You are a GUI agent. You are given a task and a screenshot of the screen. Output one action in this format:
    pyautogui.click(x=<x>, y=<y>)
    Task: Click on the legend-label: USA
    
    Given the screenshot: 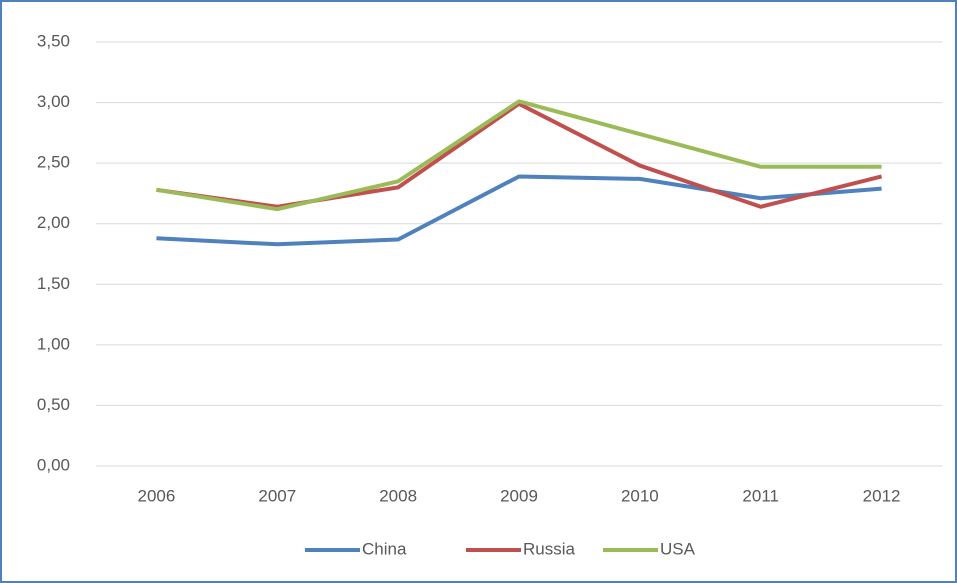 What is the action you would take?
    pyautogui.click(x=678, y=548)
    